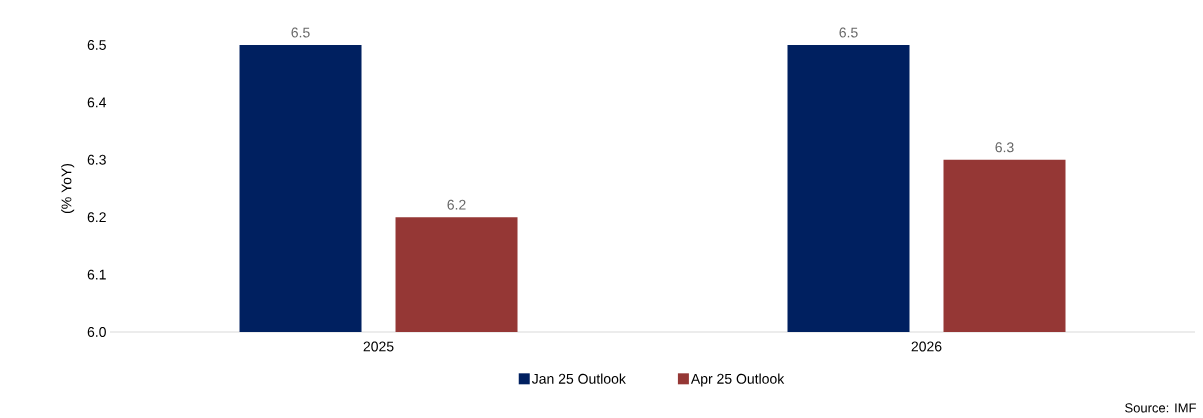 The height and width of the screenshot is (418, 1203). Describe the element at coordinates (737, 380) in the screenshot. I see `legend-label: Apr 25 Outlook` at that location.